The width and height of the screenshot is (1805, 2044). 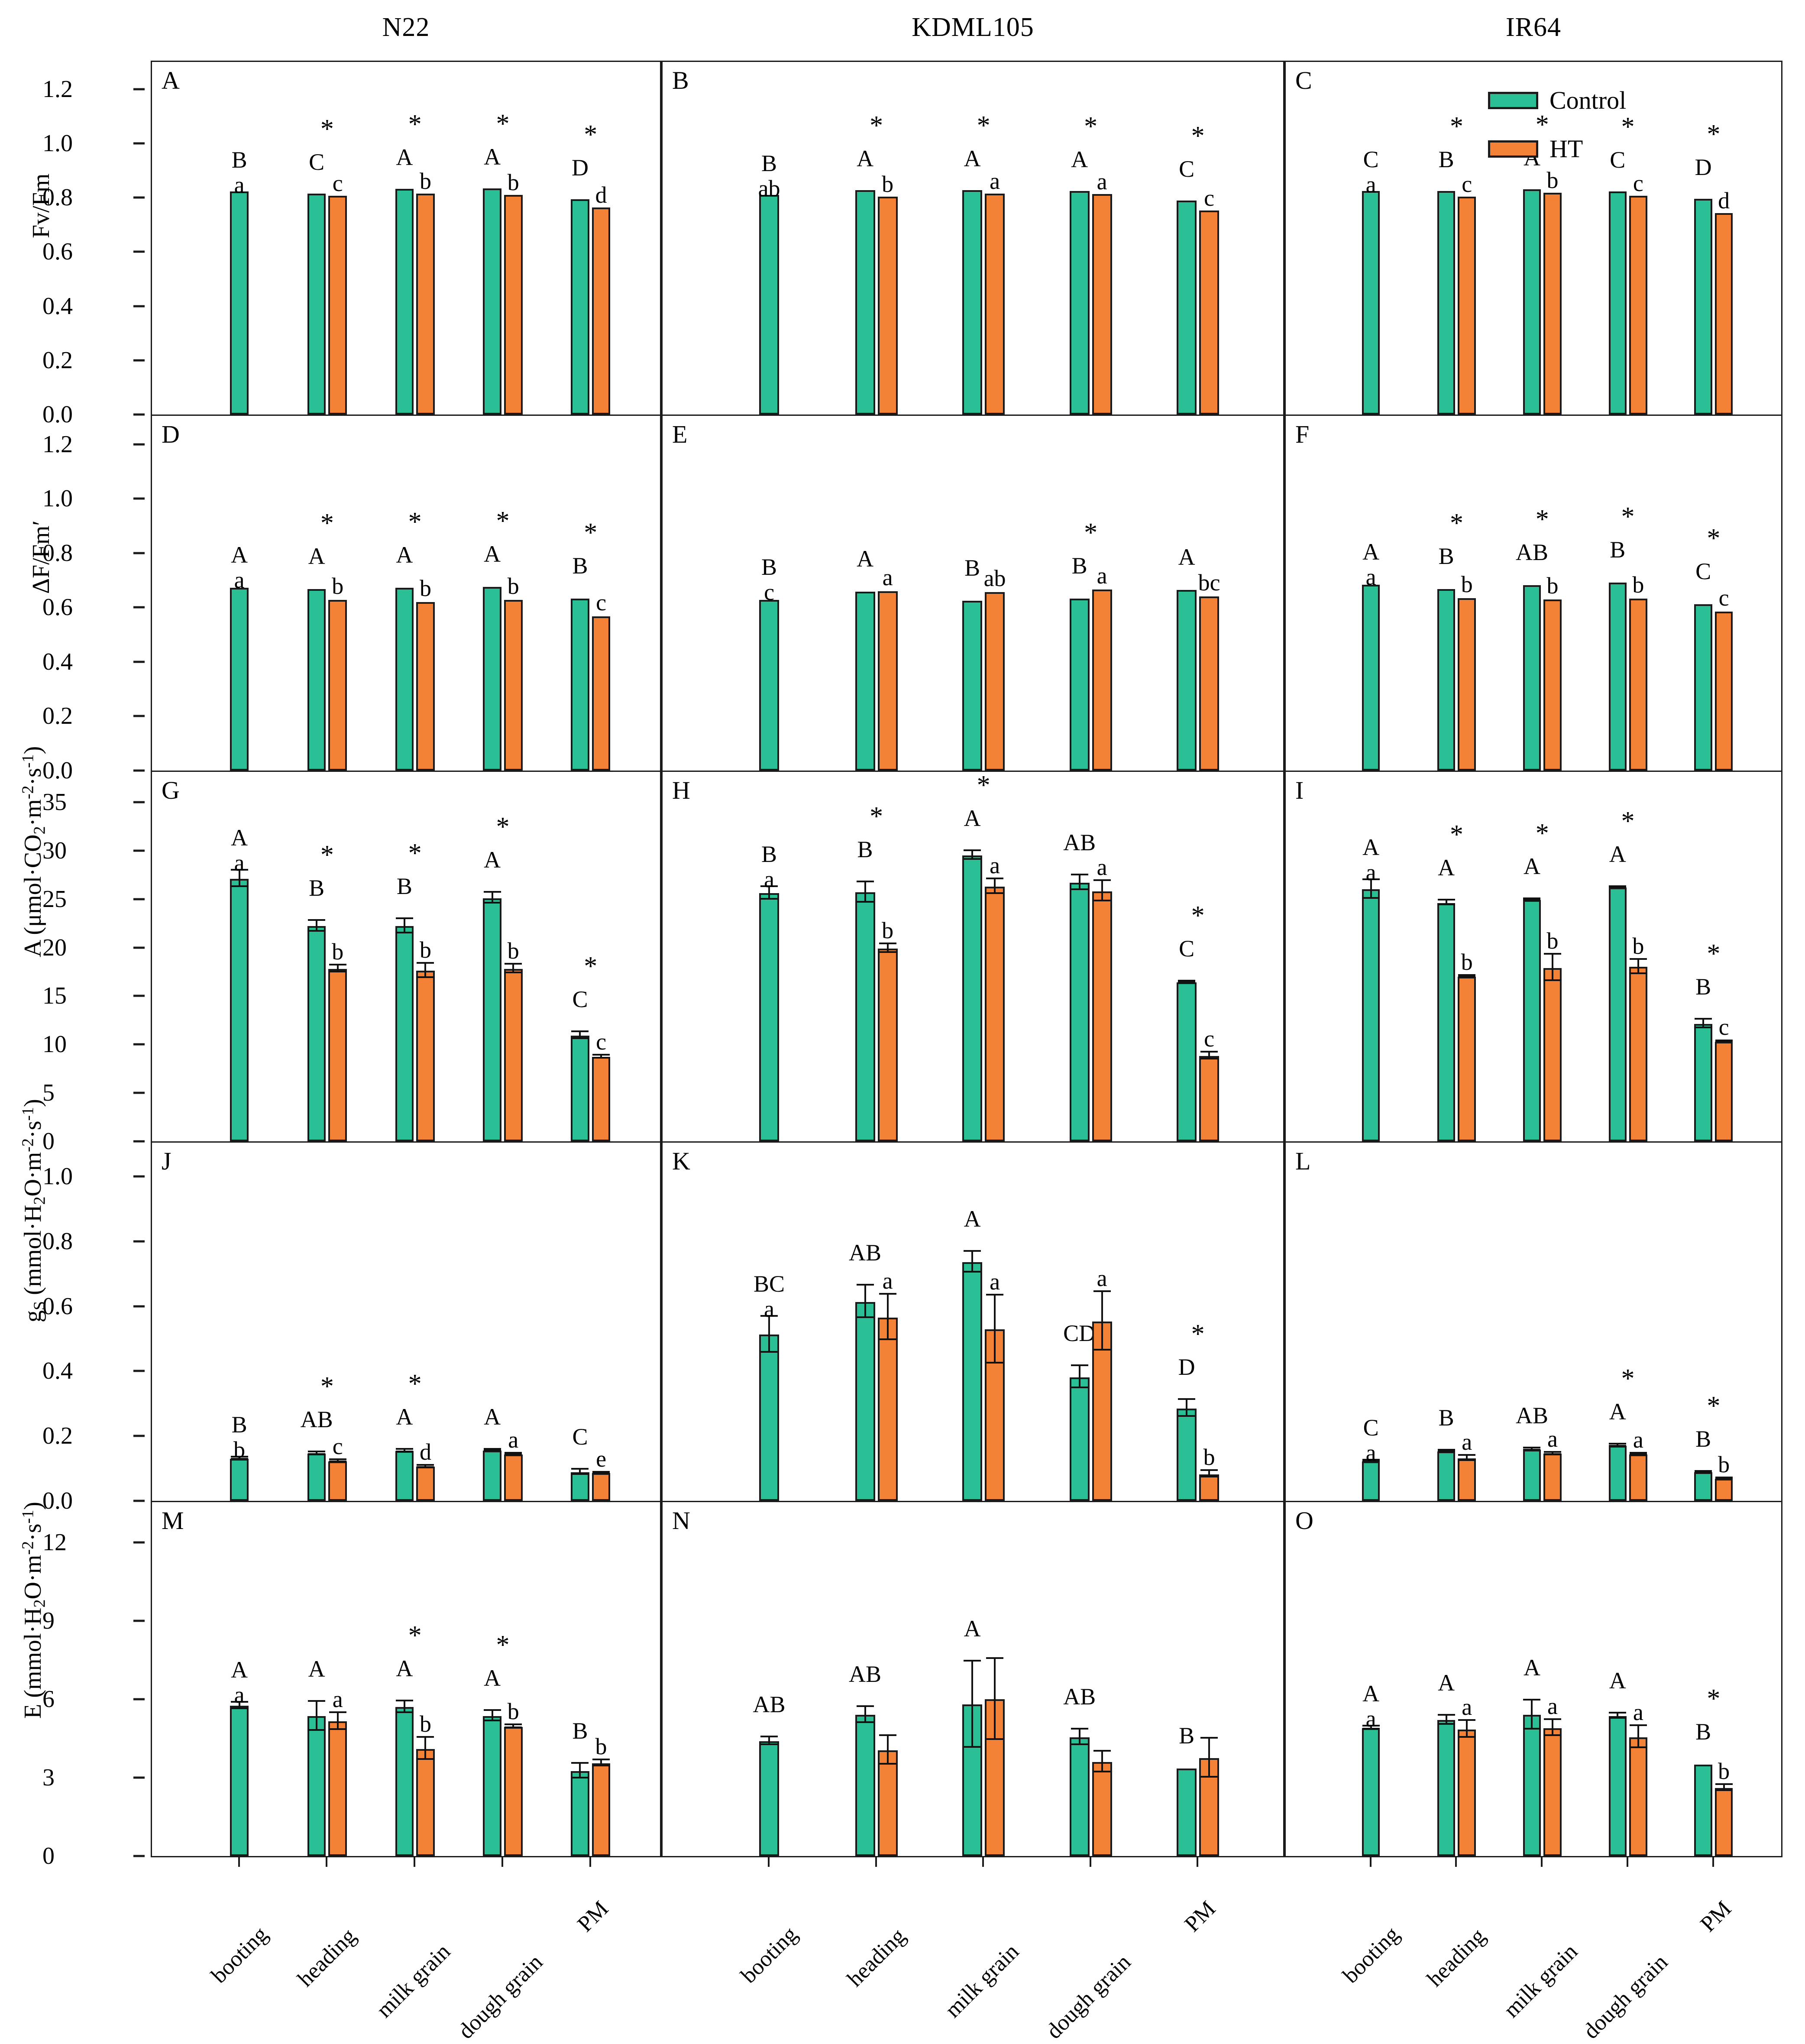 I want to click on sig-letter-lower-L-2: a, so click(x=1552, y=1439).